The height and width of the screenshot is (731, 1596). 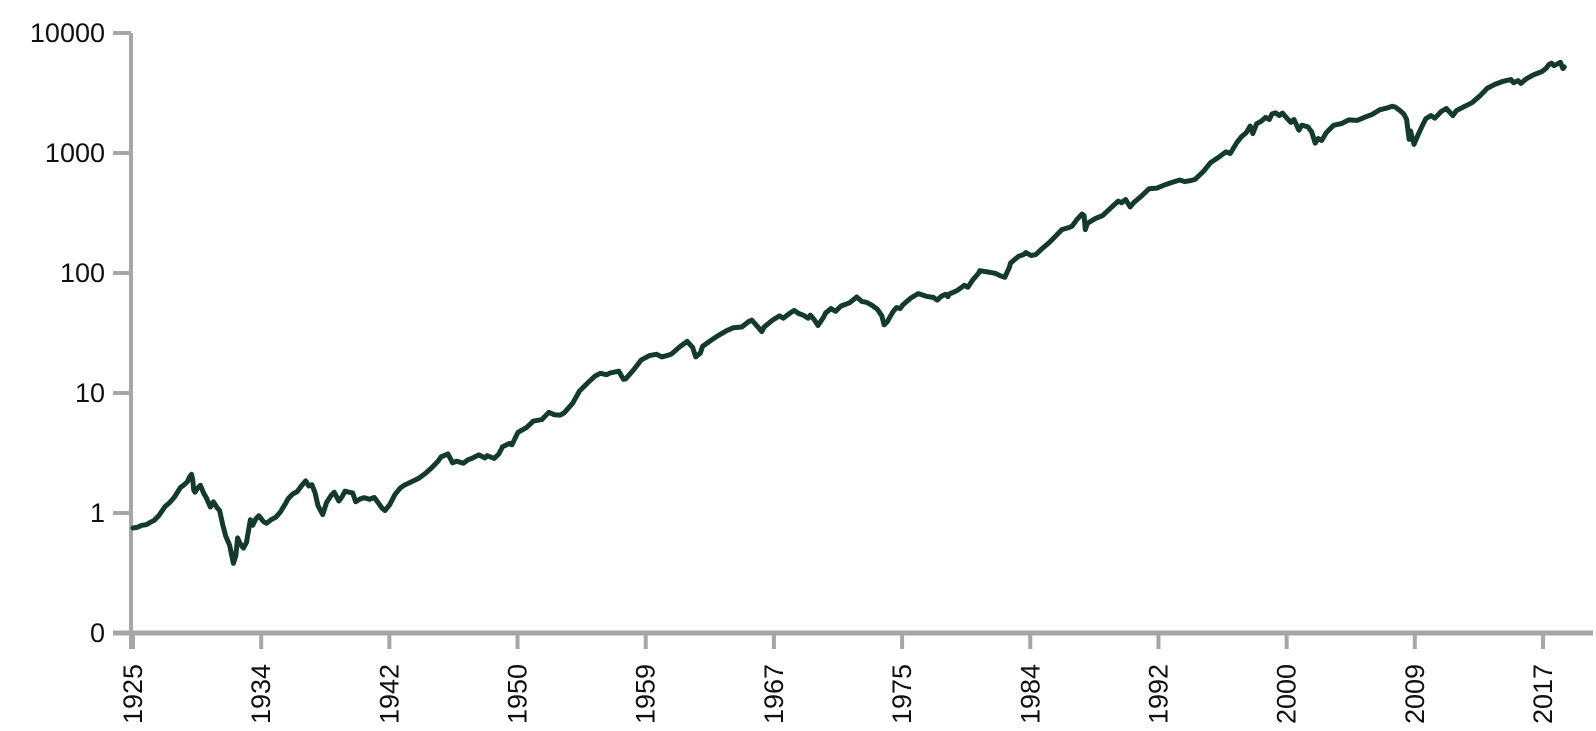 I want to click on x-tick-label: 1925, so click(x=133, y=694).